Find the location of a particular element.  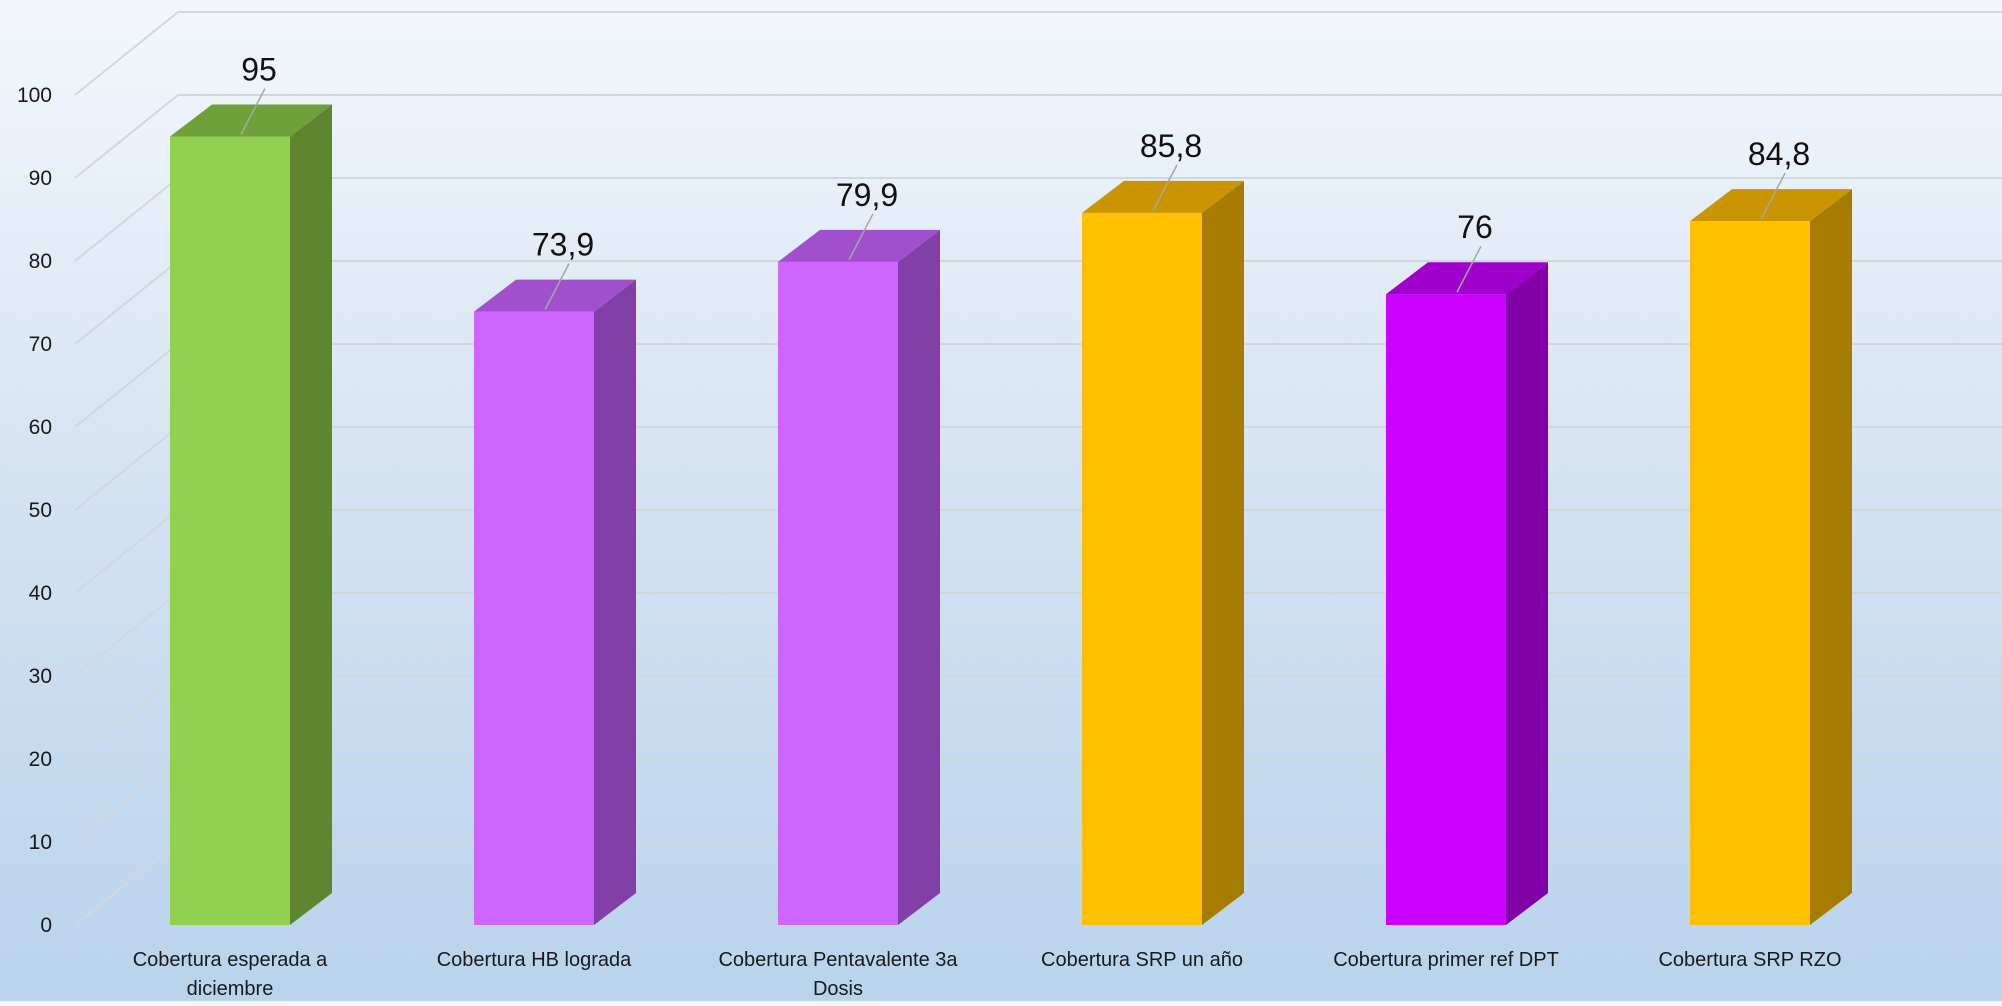

data-label: 76 is located at coordinates (1475, 227).